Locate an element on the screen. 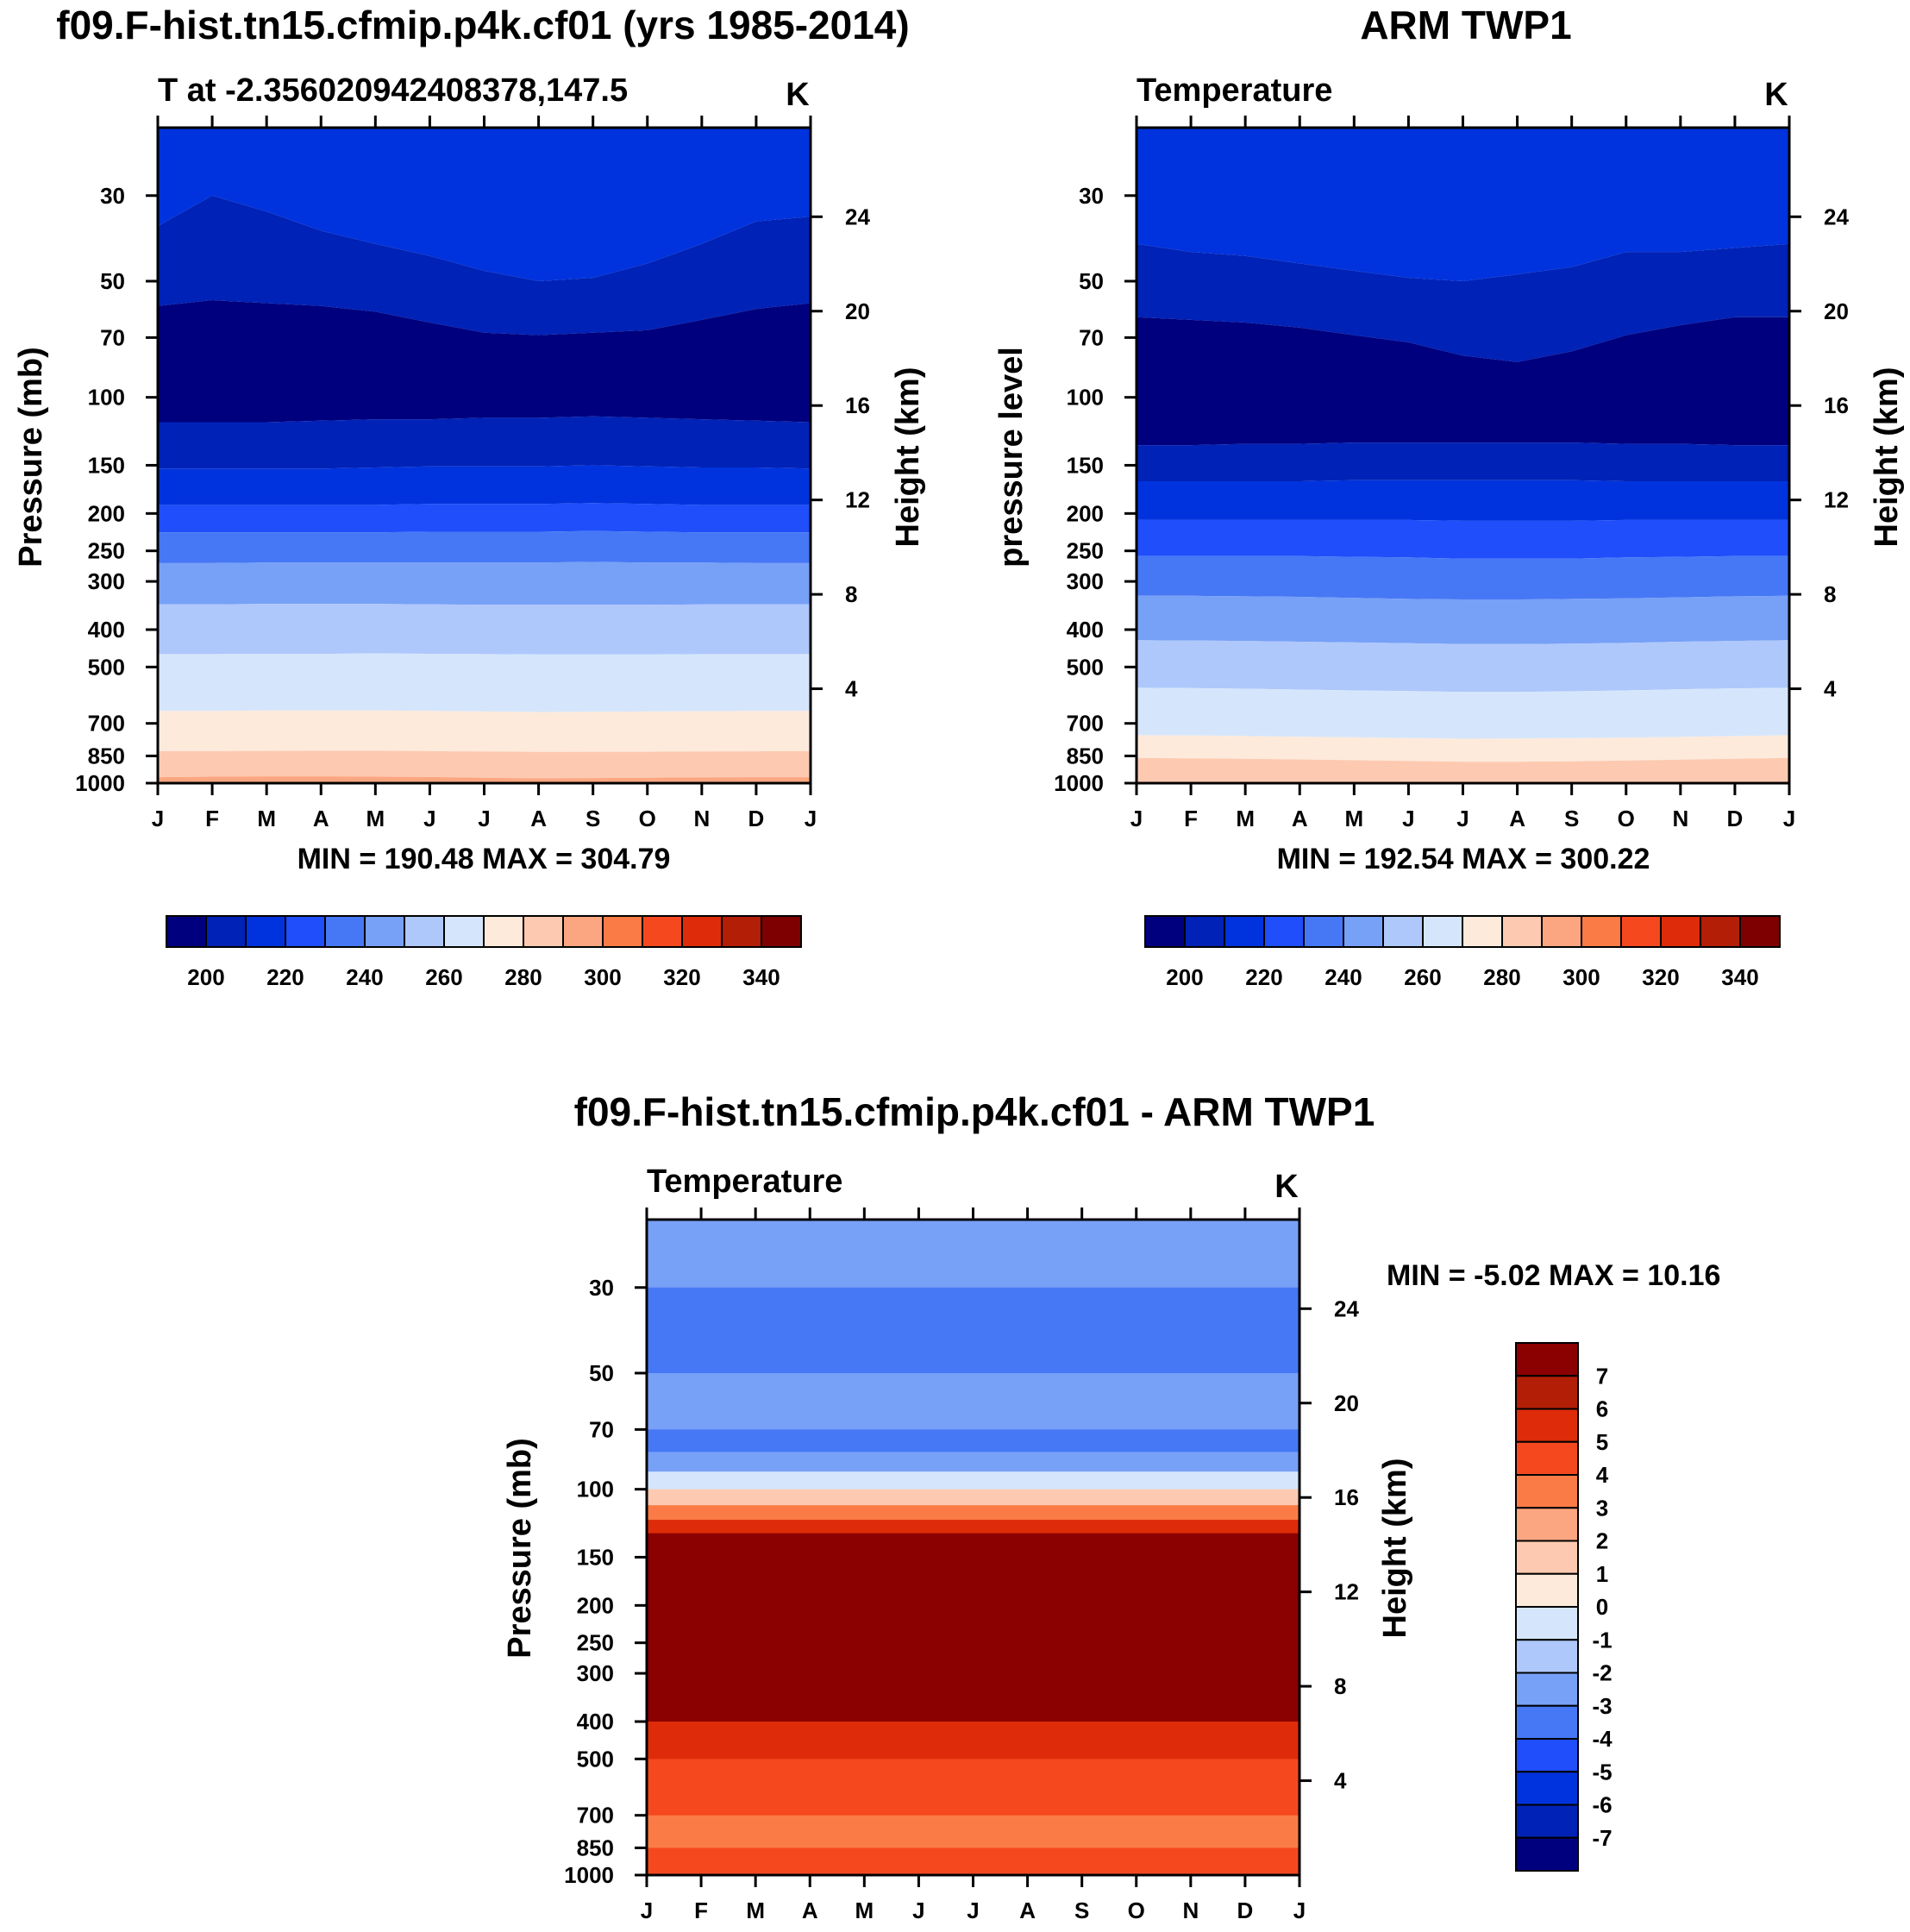 The image size is (1910, 1932). panel-model-units: K is located at coordinates (798, 95).